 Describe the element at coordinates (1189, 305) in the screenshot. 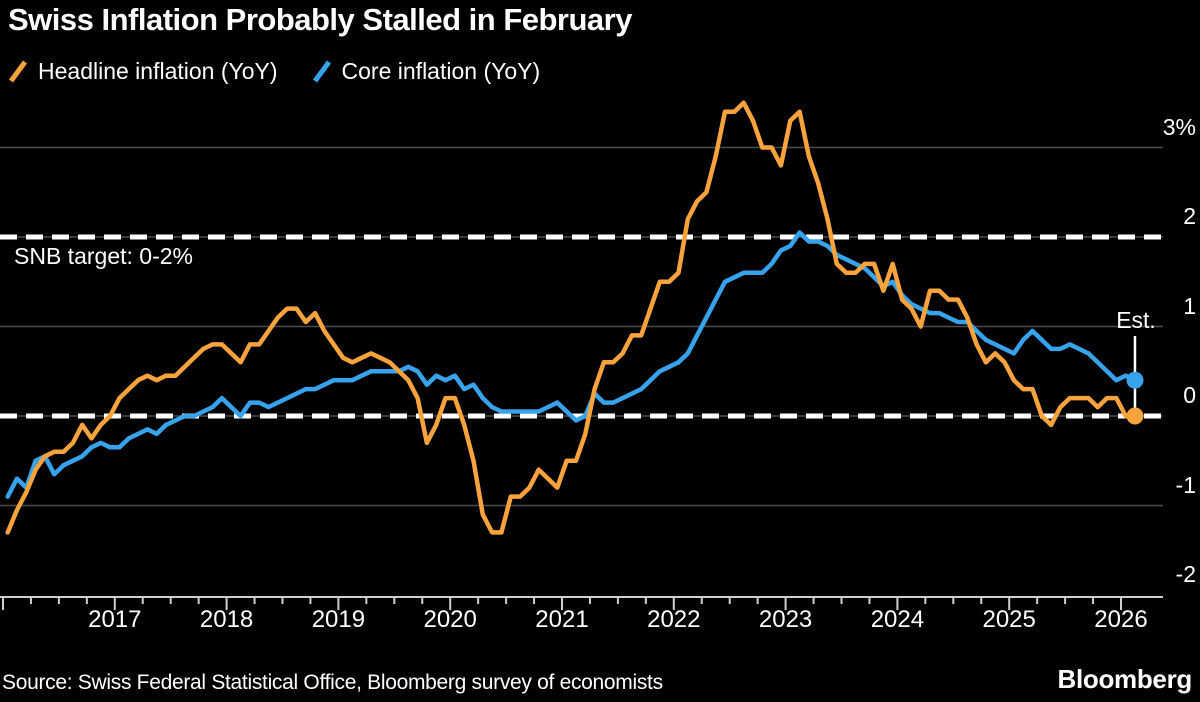

I see `y-axis-label-1: 1` at that location.